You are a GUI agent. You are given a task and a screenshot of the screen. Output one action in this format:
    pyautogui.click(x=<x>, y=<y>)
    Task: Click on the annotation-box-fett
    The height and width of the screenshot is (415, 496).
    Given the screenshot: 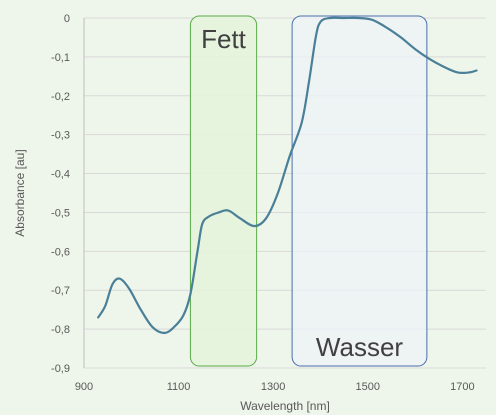 What is the action you would take?
    pyautogui.click(x=223, y=191)
    